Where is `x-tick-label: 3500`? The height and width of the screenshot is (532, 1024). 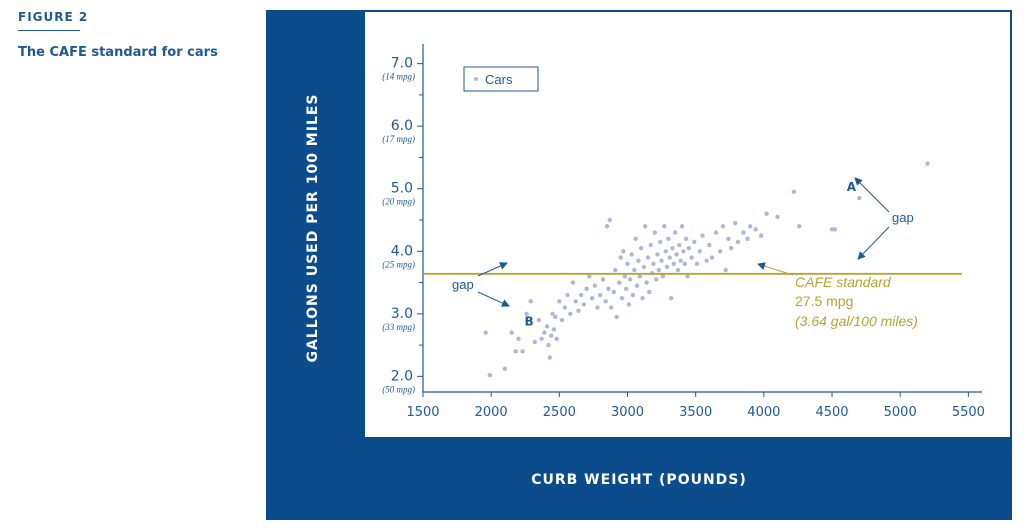 x-tick-label: 3500 is located at coordinates (695, 412).